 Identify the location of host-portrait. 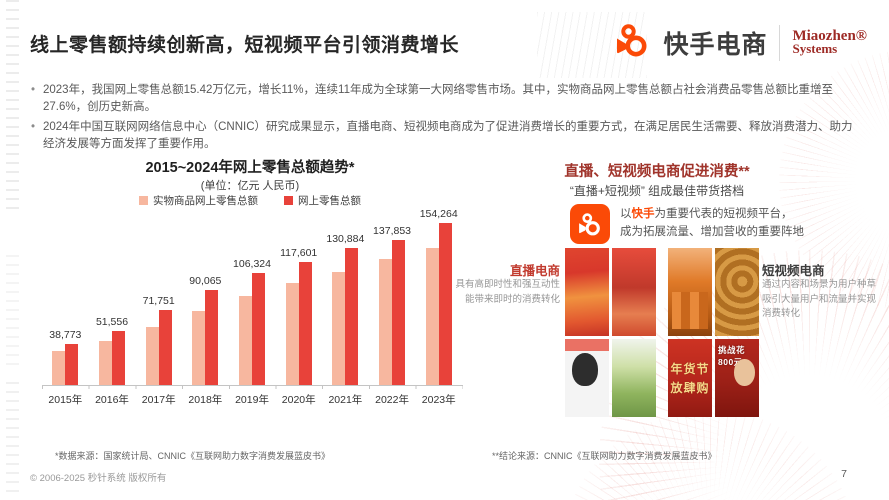
(585, 369).